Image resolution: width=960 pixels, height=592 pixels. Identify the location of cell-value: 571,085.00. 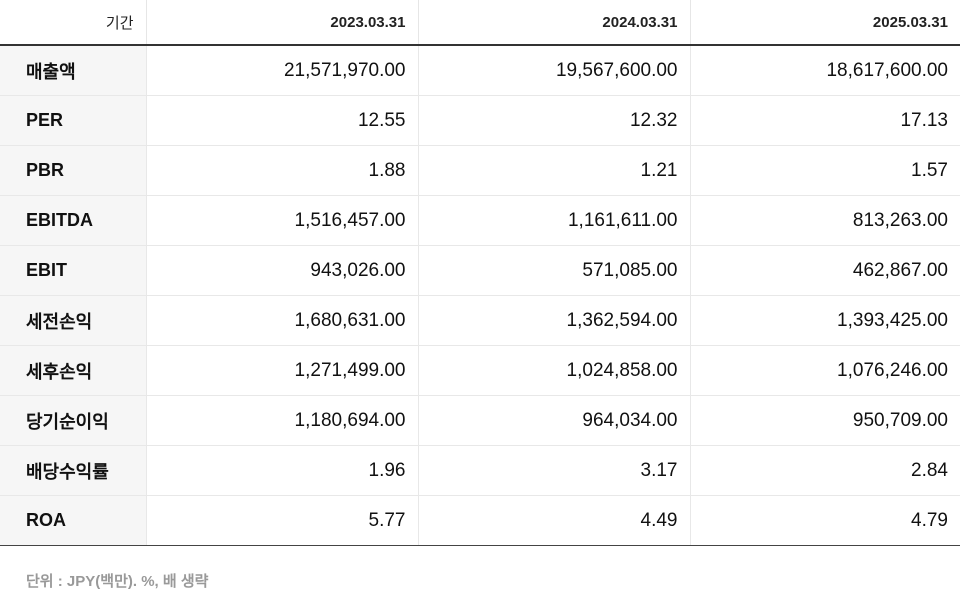
(553, 270).